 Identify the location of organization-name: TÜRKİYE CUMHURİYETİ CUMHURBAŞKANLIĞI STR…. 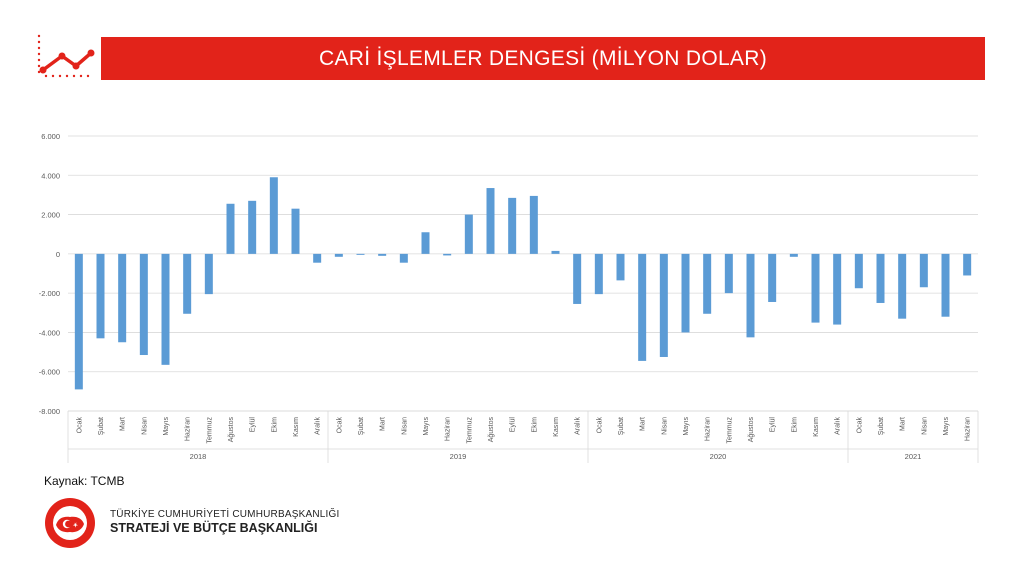
(224, 522).